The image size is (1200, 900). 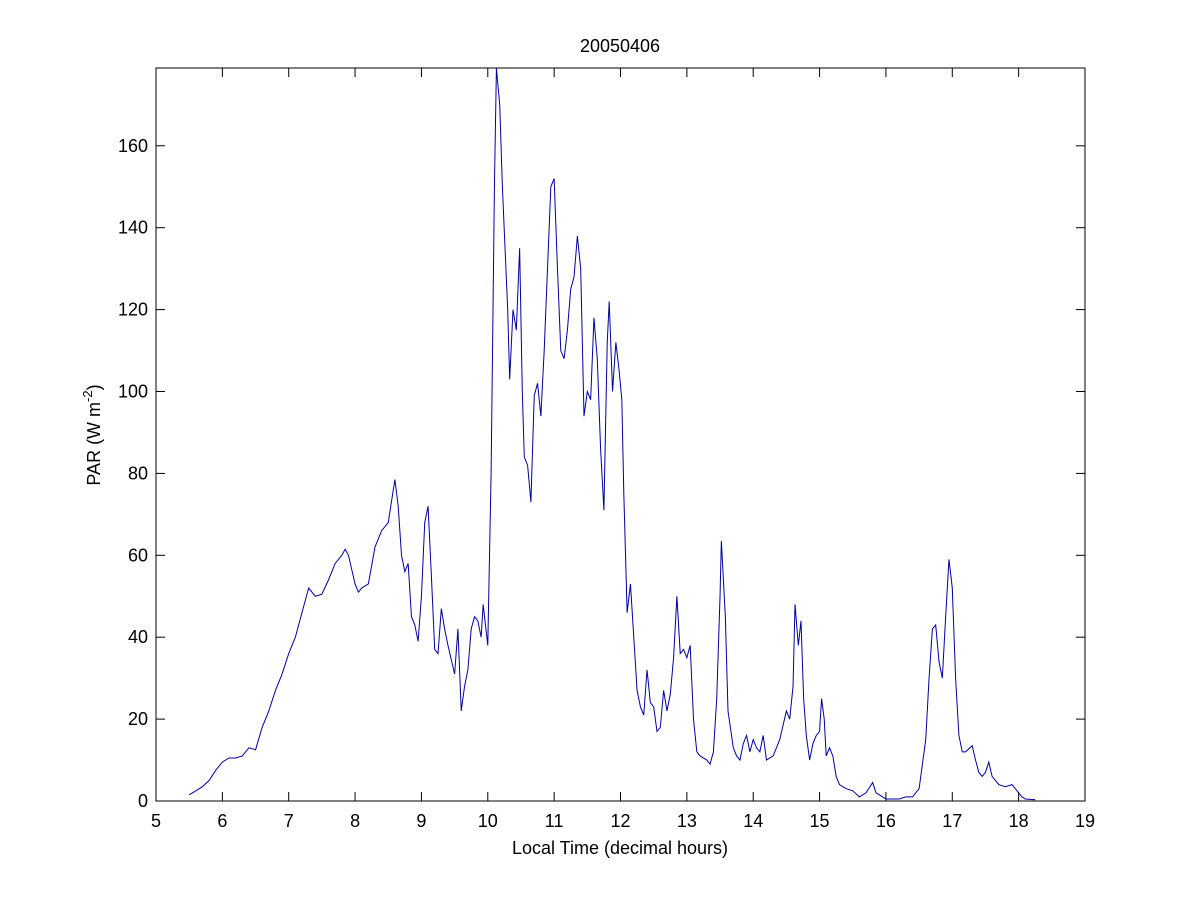 What do you see at coordinates (488, 821) in the screenshot?
I see `x-tick-label: 10` at bounding box center [488, 821].